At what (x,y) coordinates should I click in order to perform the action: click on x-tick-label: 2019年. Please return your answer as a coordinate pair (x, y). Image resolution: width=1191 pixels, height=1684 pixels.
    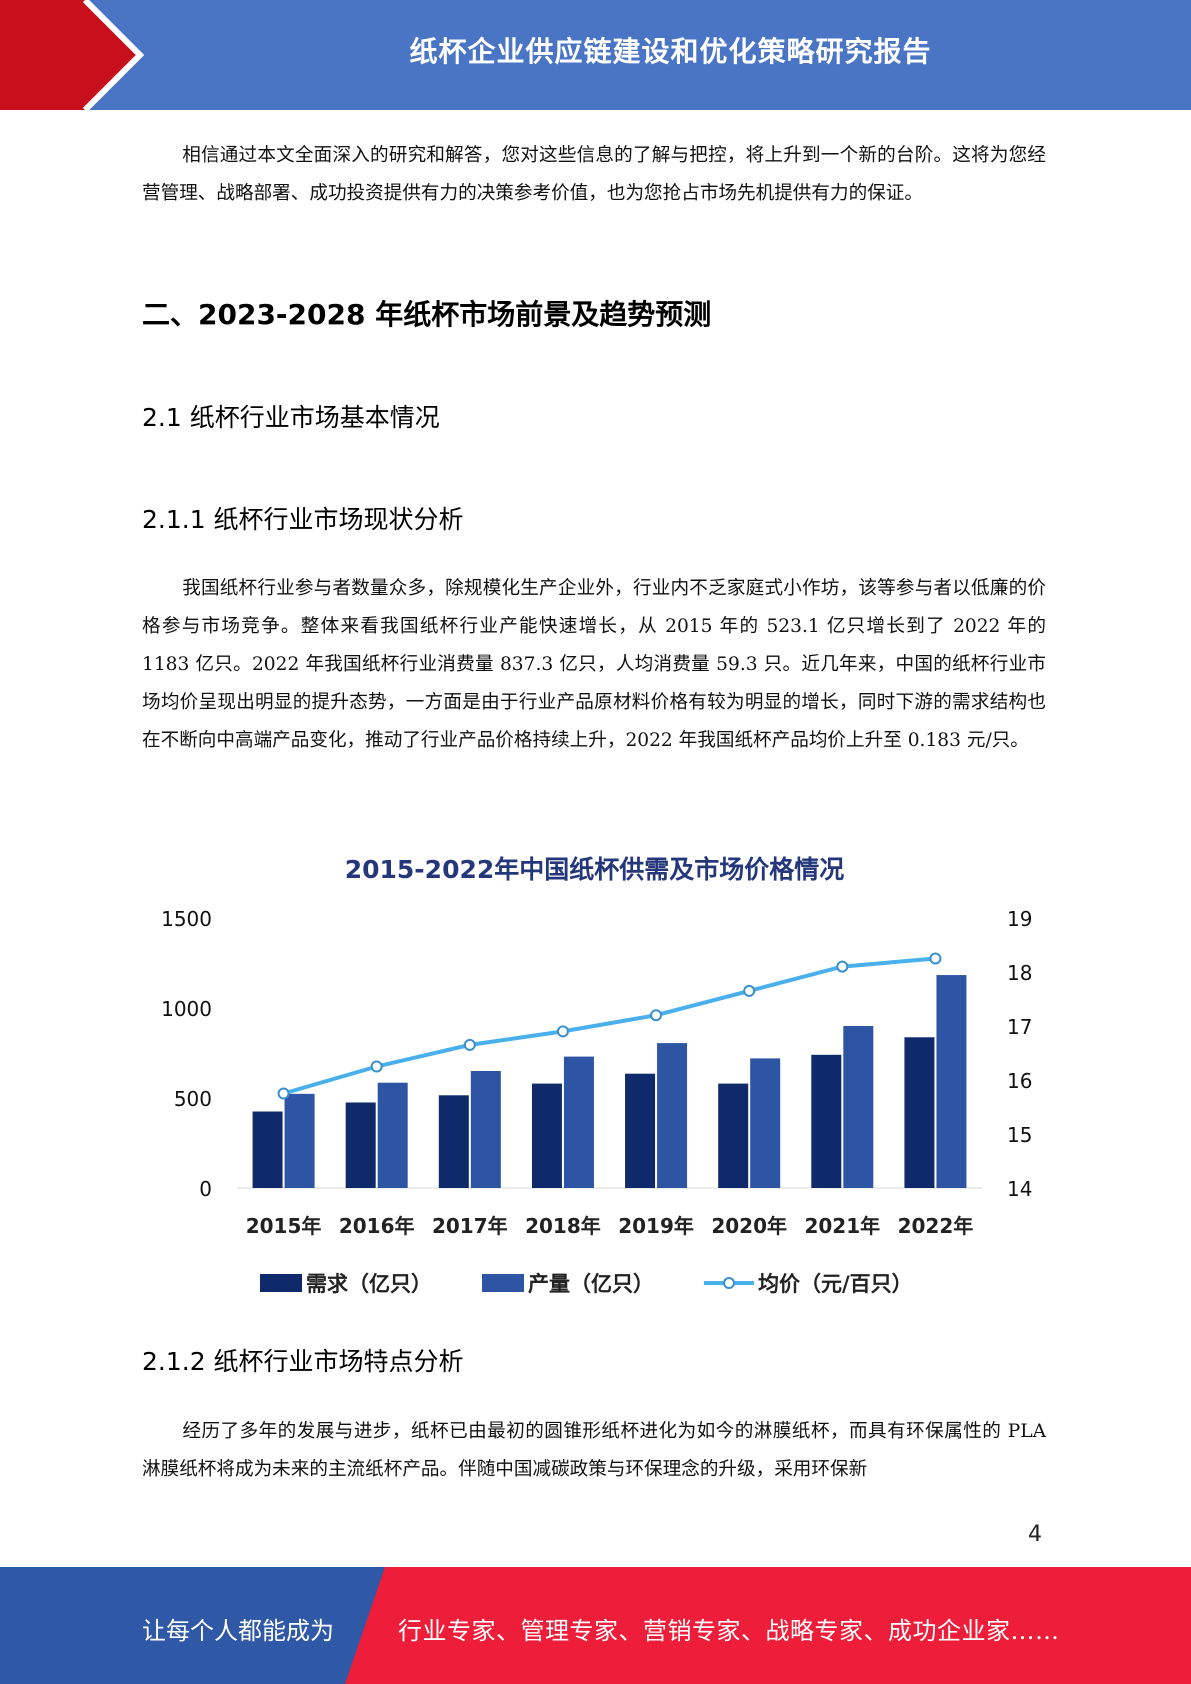
    Looking at the image, I should click on (656, 1226).